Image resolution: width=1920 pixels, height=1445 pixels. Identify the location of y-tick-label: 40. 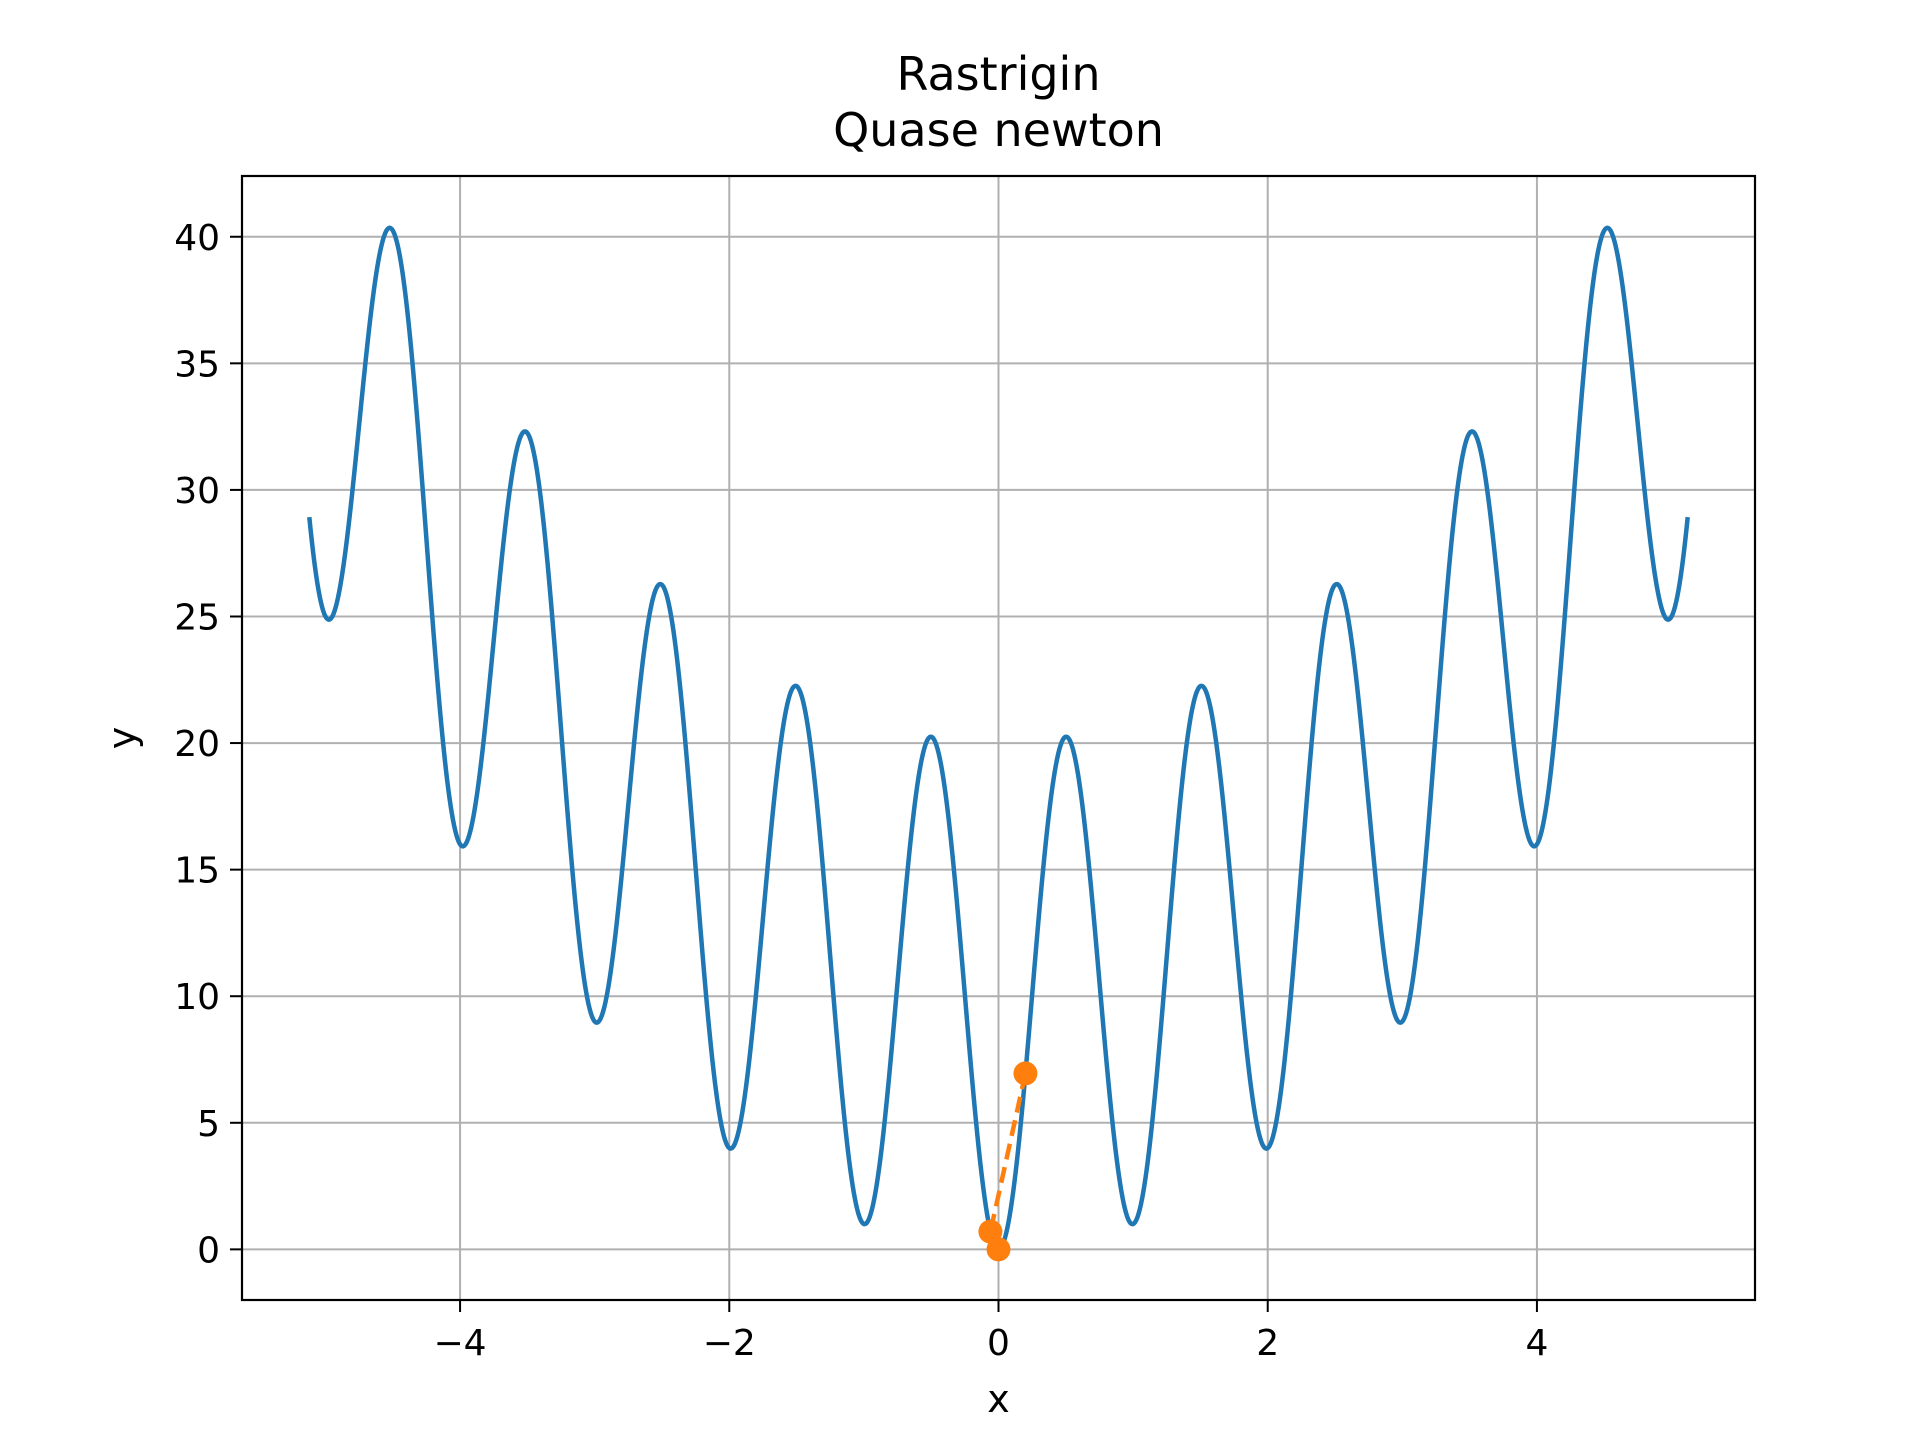
(197, 238).